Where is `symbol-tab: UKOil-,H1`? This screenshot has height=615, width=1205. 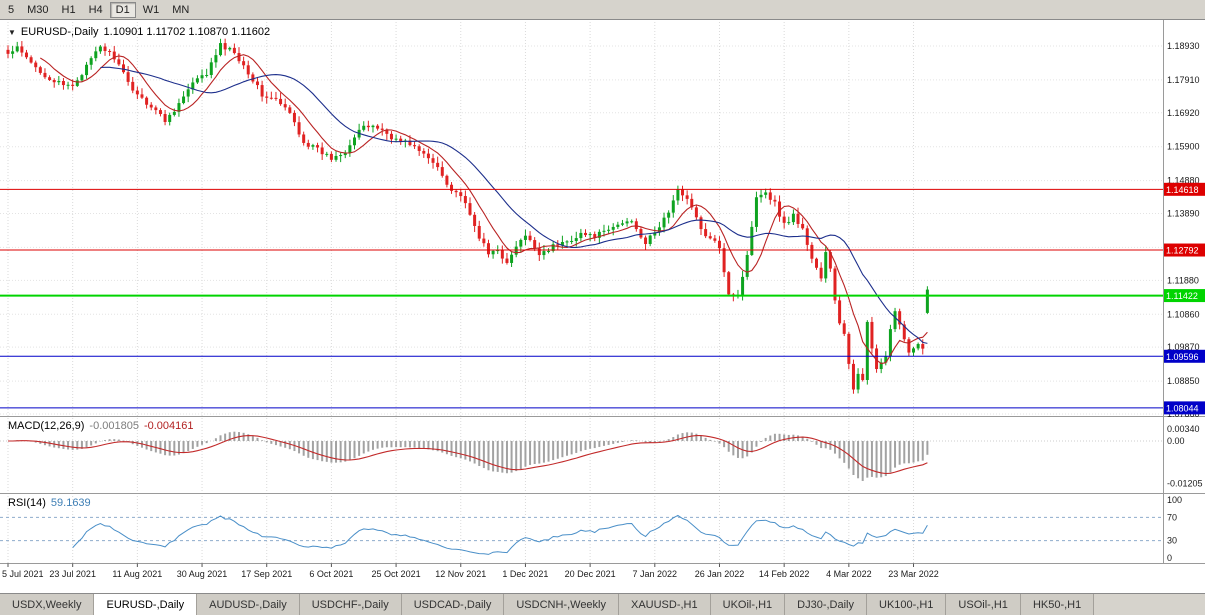
symbol-tab: UKOil-,H1 is located at coordinates (748, 604).